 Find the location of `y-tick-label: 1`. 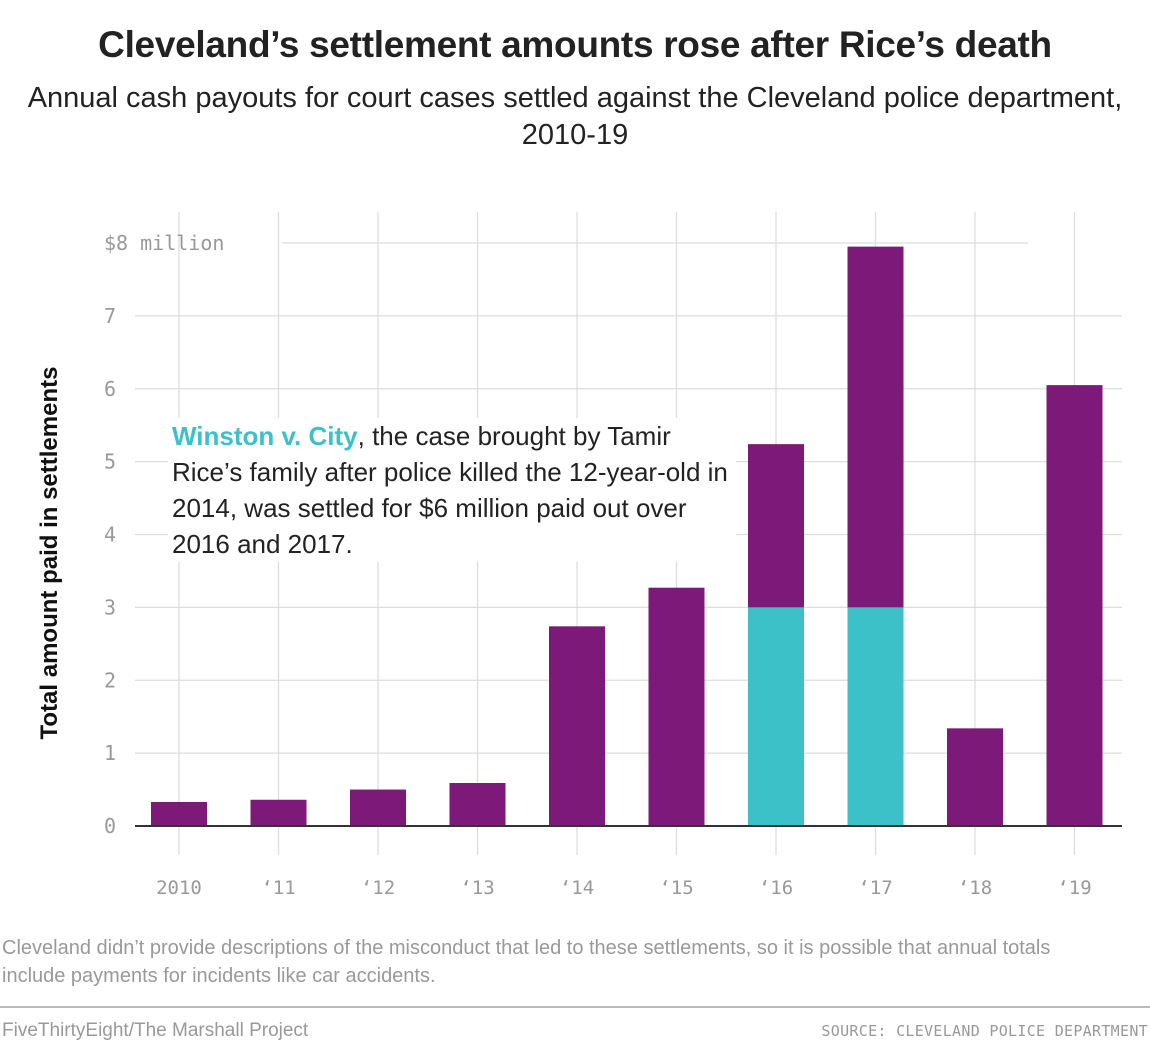

y-tick-label: 1 is located at coordinates (110, 753).